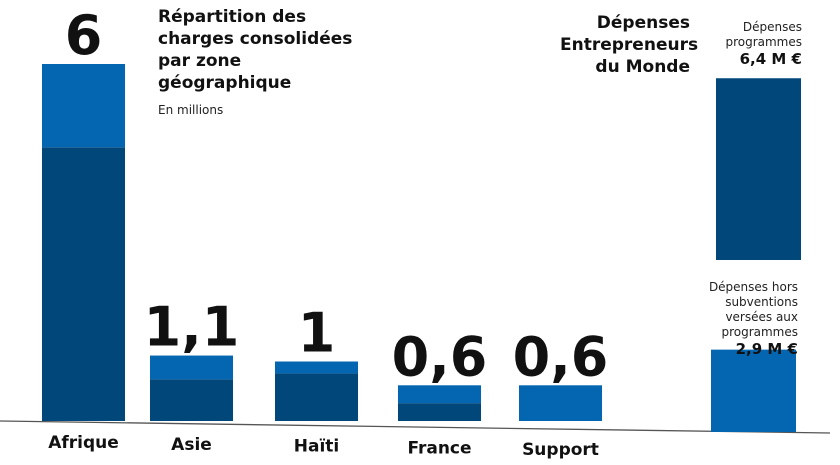  What do you see at coordinates (439, 448) in the screenshot?
I see `category-label: France` at bounding box center [439, 448].